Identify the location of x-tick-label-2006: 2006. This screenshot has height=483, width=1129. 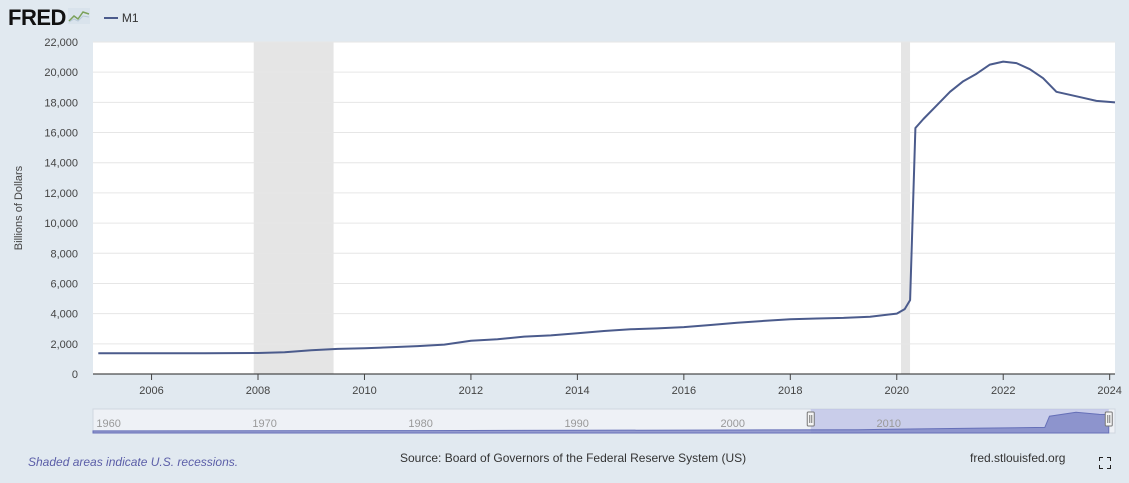
(151, 391).